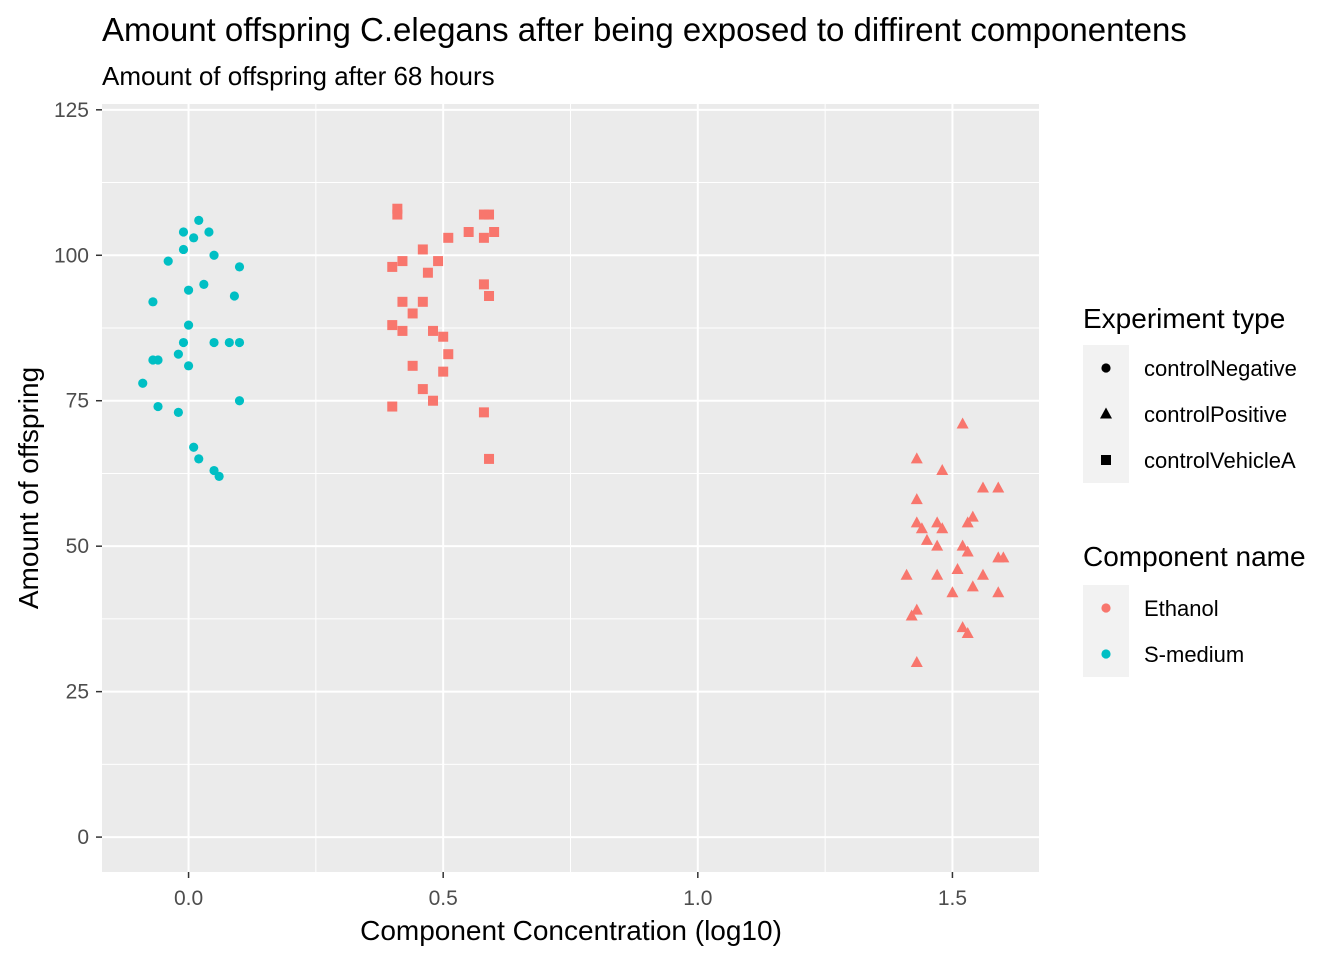  I want to click on y-tick-label: 0, so click(83, 837).